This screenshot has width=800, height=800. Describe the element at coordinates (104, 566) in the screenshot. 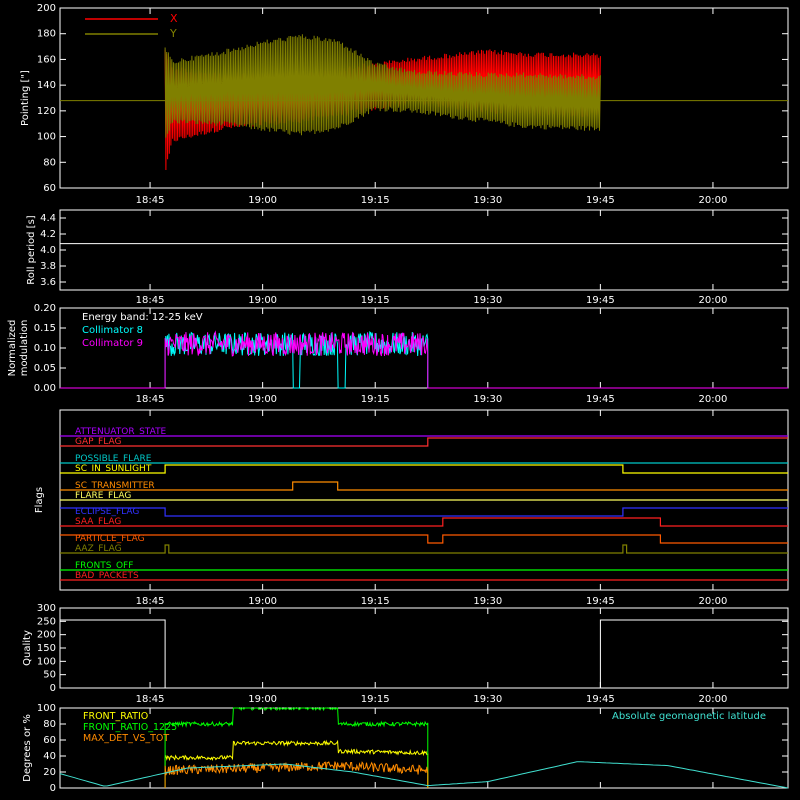

I see `flag-label: FRONTS_OFF` at that location.